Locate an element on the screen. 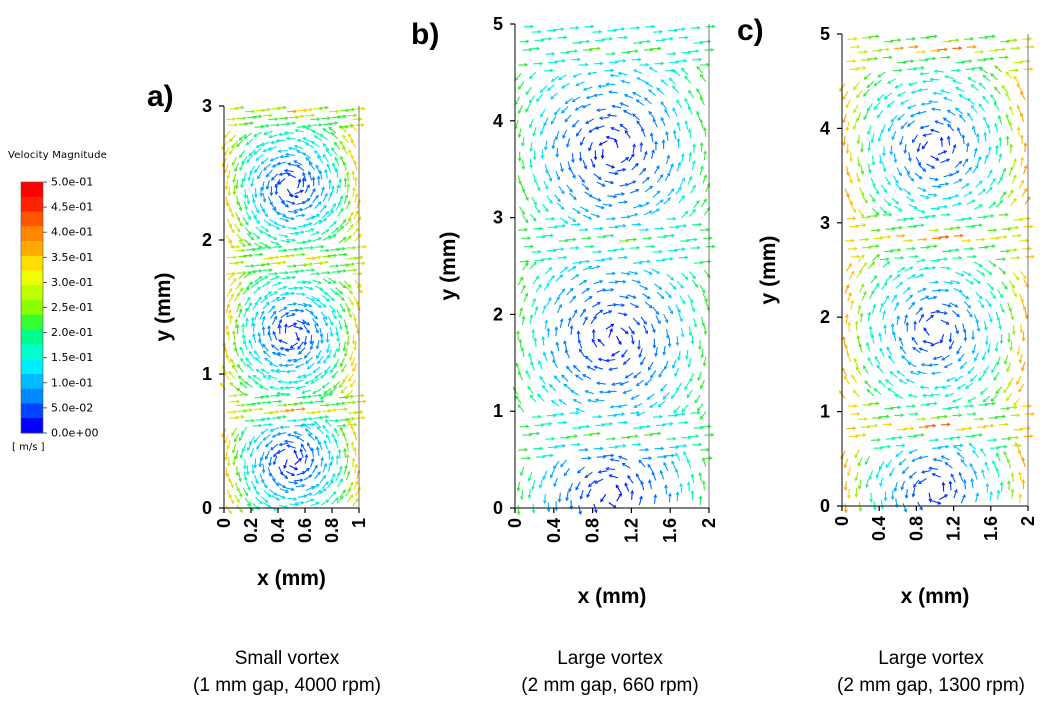 The image size is (1056, 702). legend-tick-label: 2.0e-01 is located at coordinates (72, 332).